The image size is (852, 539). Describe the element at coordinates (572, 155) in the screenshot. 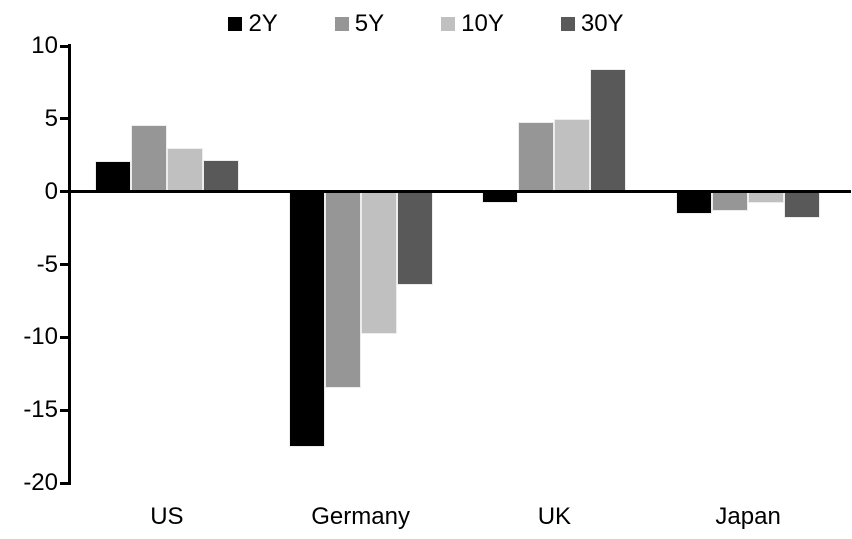

I see `bar-uk-10y` at that location.